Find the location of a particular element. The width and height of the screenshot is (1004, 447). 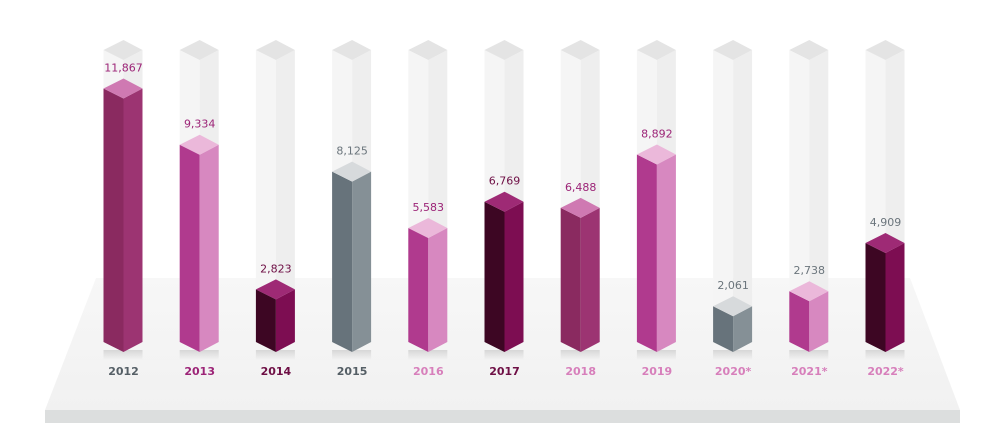

column-bg-5-top is located at coordinates (504, 50).